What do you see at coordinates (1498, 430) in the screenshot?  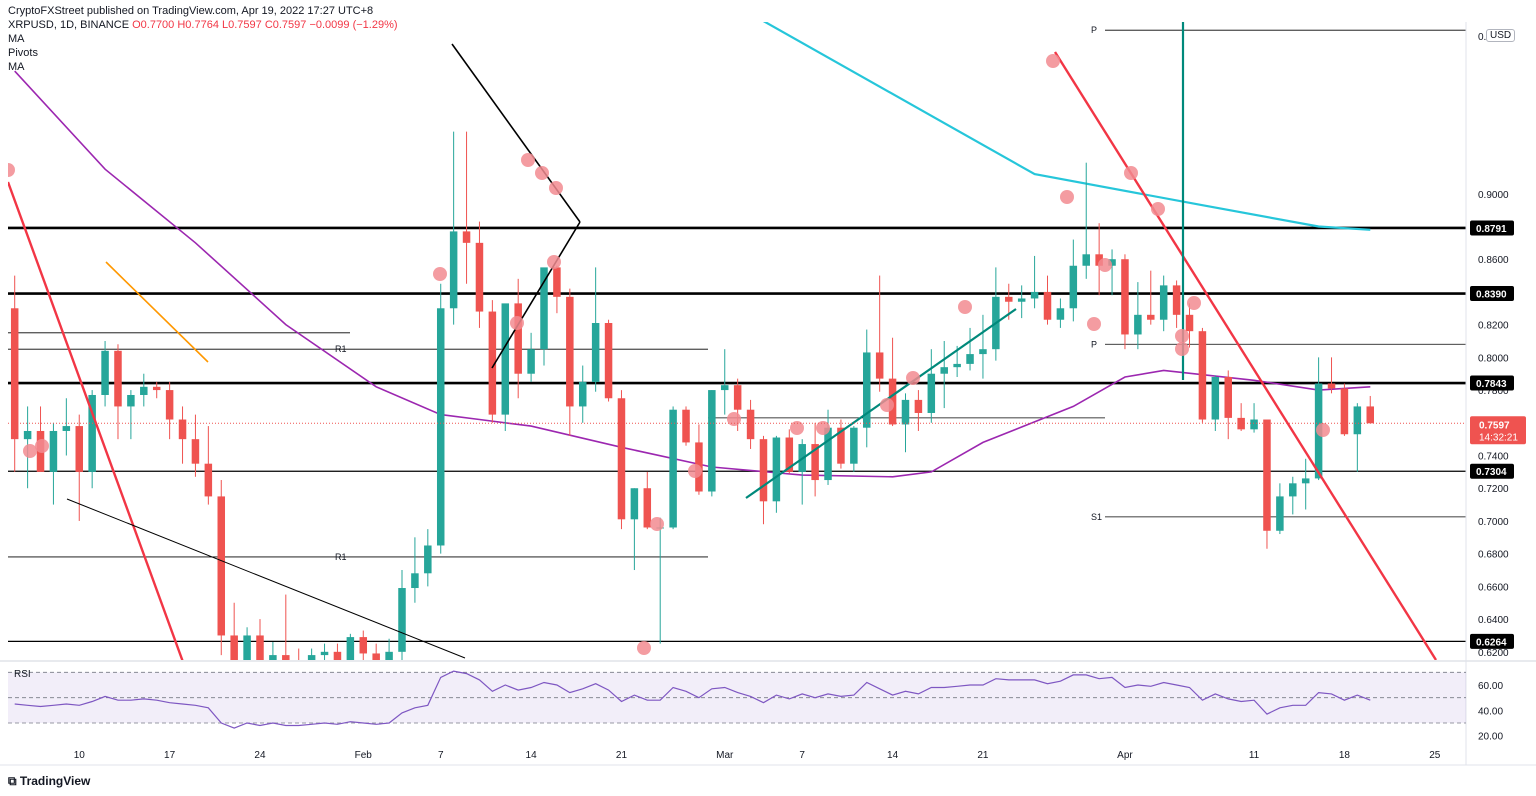 I see `last-price-box` at bounding box center [1498, 430].